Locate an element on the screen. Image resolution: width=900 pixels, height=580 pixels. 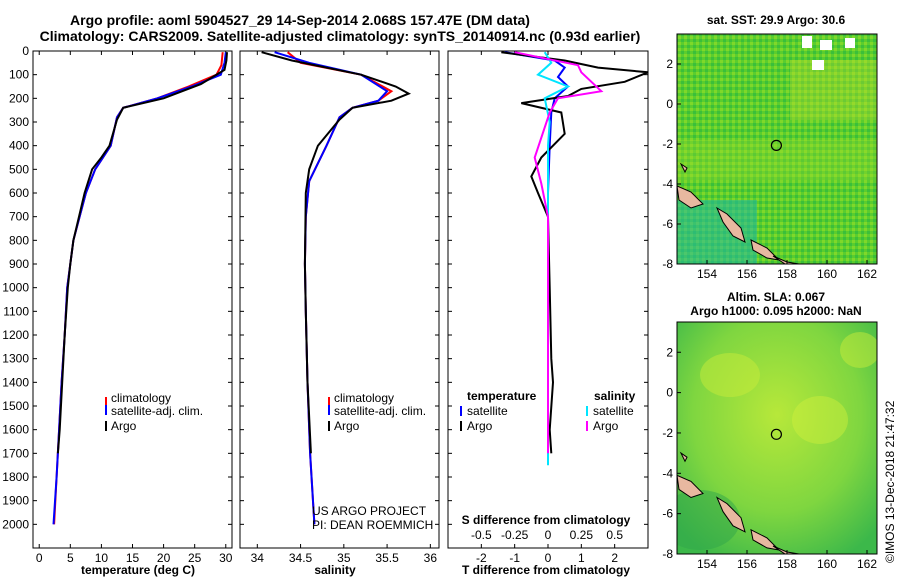
salinity-legend-argo: Argo is located at coordinates (347, 426).